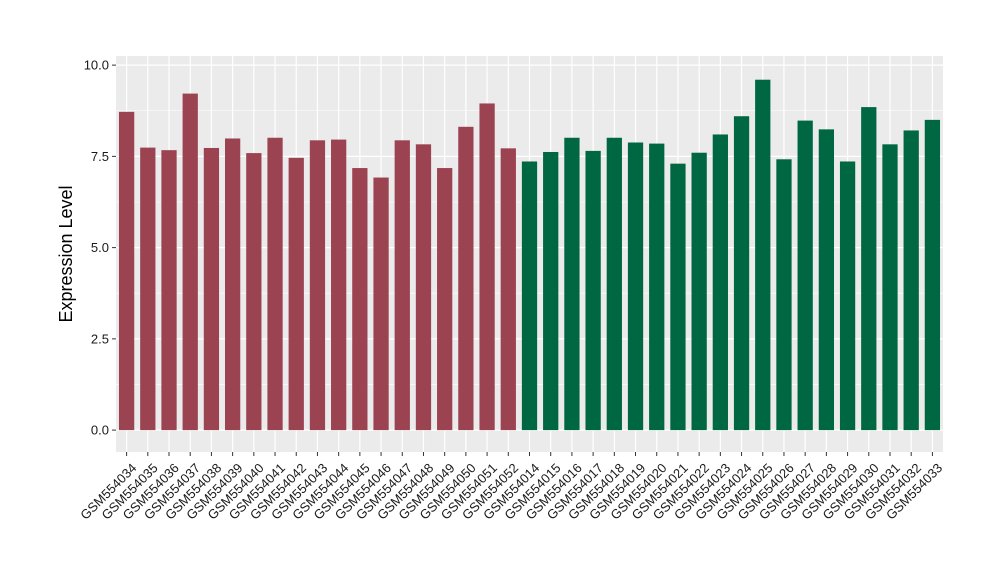 Image resolution: width=1000 pixels, height=580 pixels. Describe the element at coordinates (551, 291) in the screenshot. I see `bar-GSM554015` at that location.